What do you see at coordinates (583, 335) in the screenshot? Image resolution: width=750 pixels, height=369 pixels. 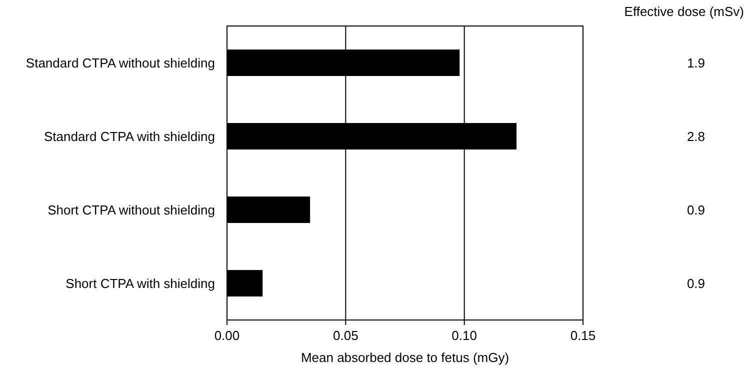 I see `x-tick-label: 0.15` at bounding box center [583, 335].